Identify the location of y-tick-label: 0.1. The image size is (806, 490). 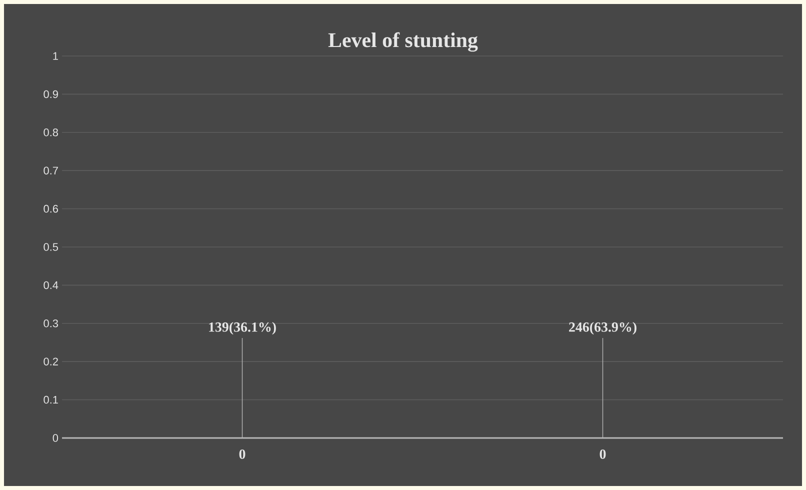
(51, 400).